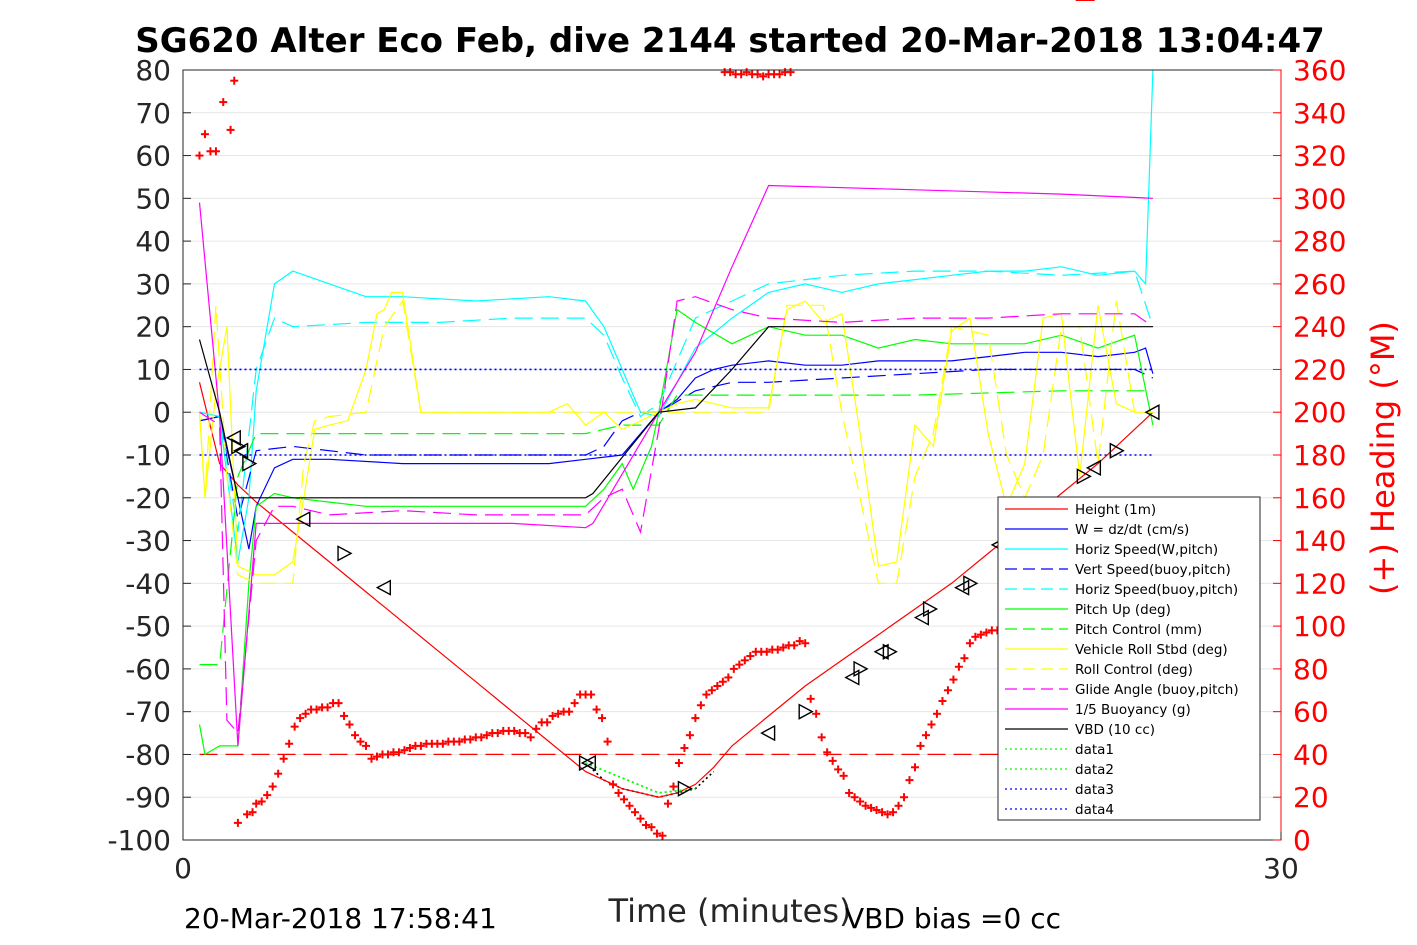 This screenshot has height=945, width=1417. I want to click on legend-label: data1, so click(1094, 750).